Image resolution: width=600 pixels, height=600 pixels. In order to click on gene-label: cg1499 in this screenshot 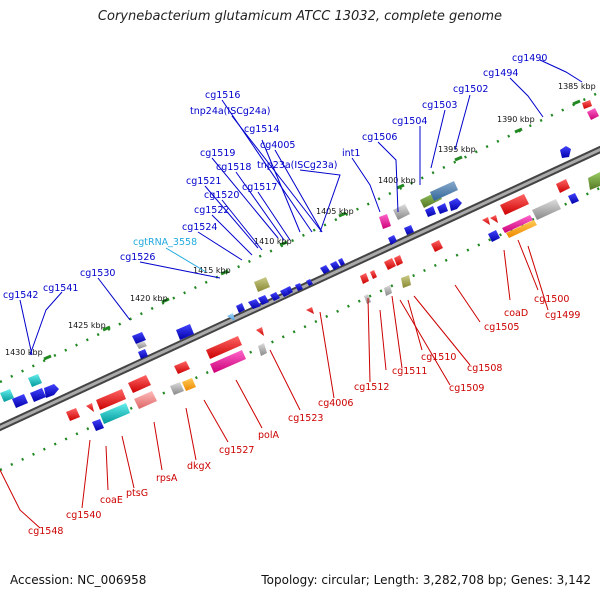, I will do `click(562, 315)`.